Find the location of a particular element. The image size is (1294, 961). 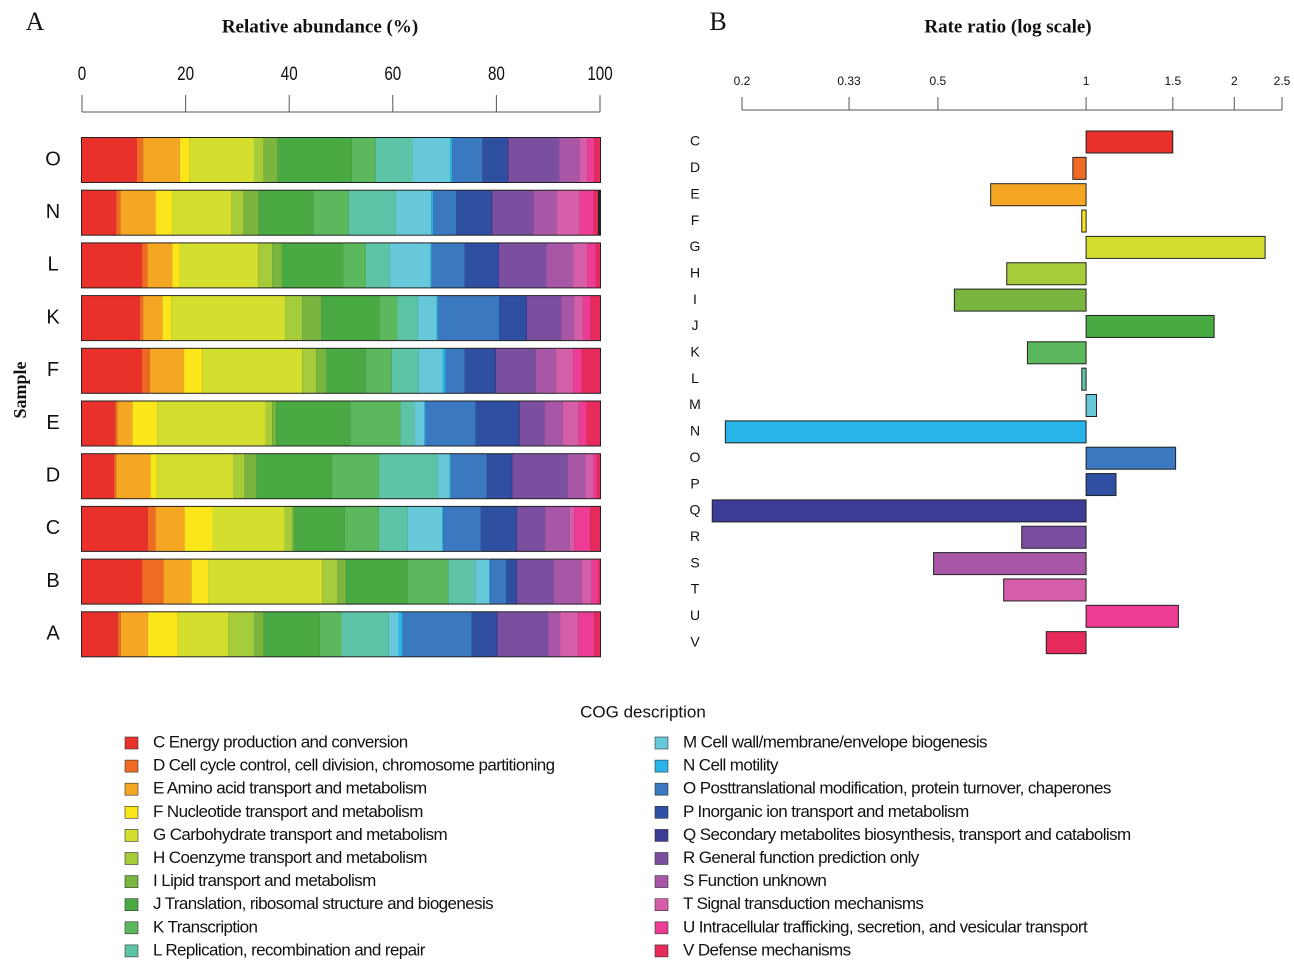

legend-label: S Function unknown is located at coordinates (754, 880).